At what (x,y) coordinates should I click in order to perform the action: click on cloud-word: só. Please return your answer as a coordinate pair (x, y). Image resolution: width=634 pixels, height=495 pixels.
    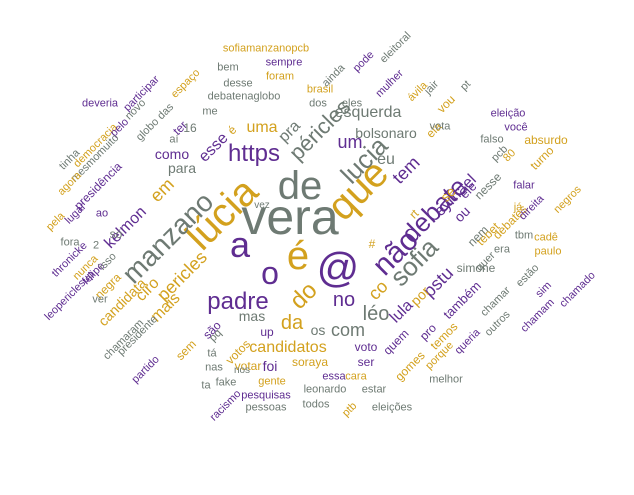
    Looking at the image, I should click on (116, 234).